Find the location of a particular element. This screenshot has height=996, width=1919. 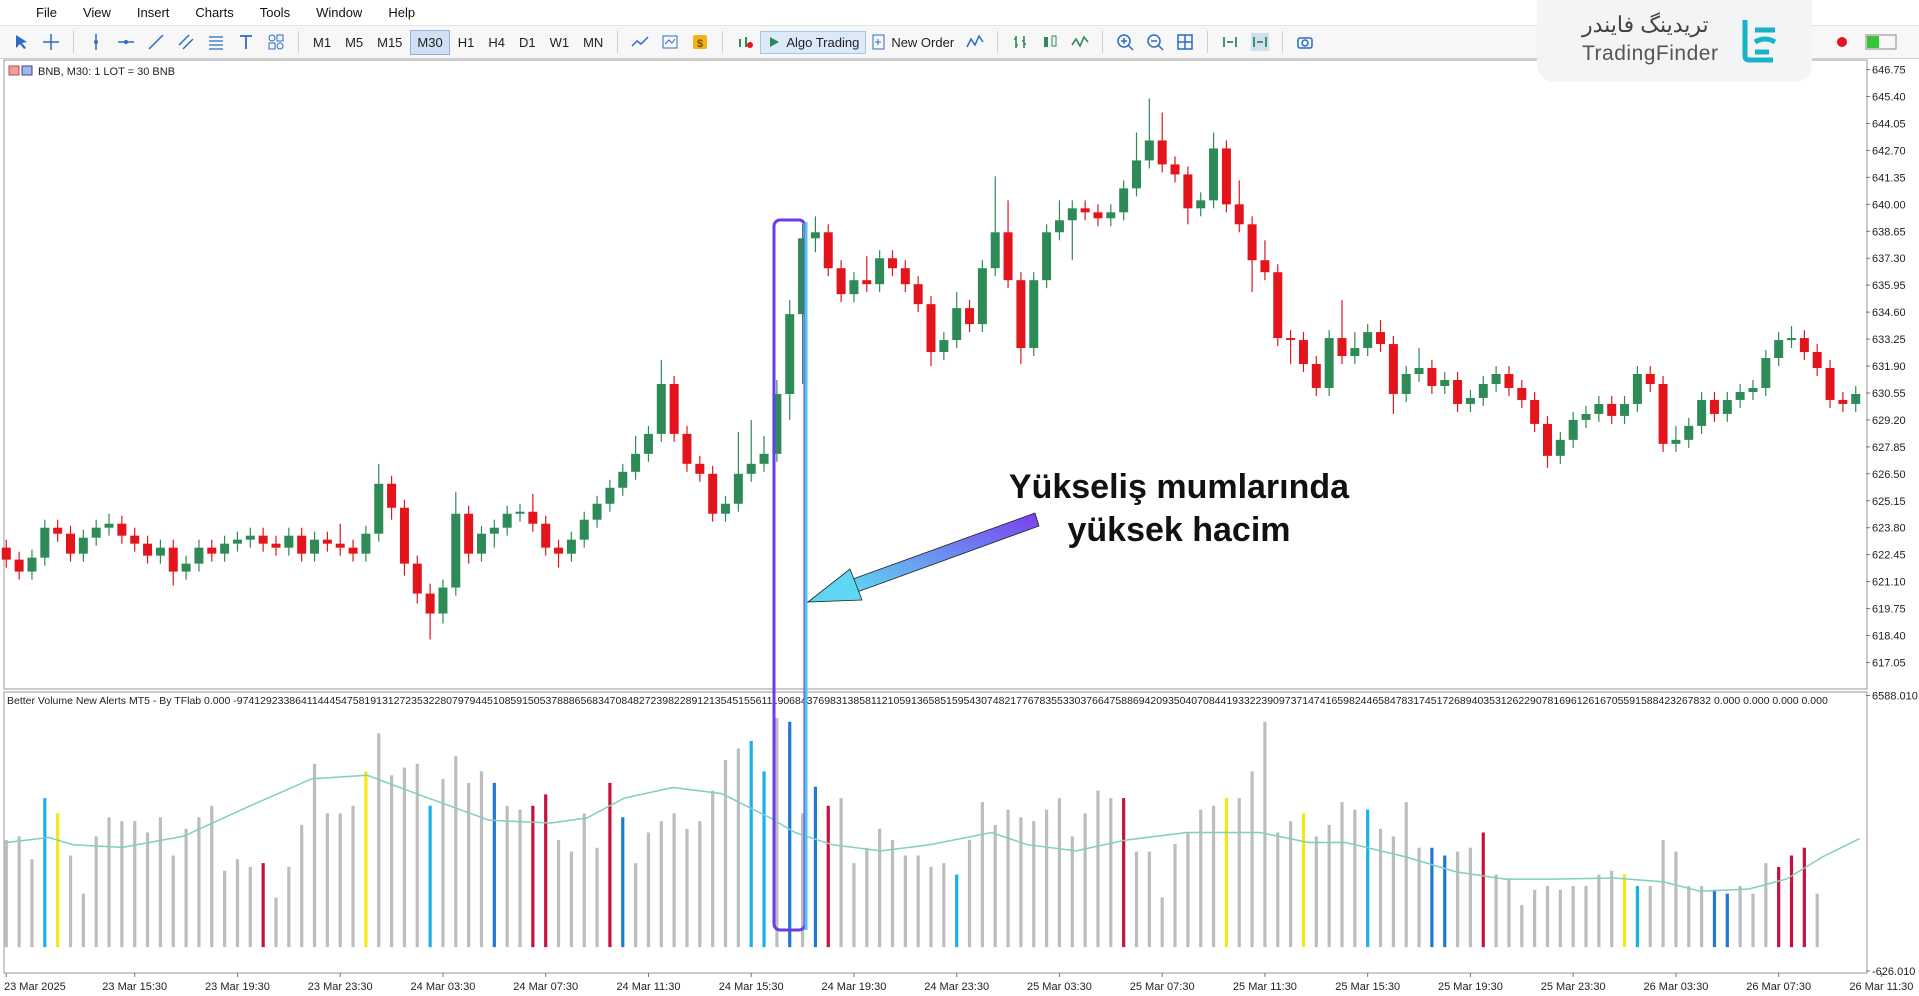

timeframe-button: MN is located at coordinates (593, 42).